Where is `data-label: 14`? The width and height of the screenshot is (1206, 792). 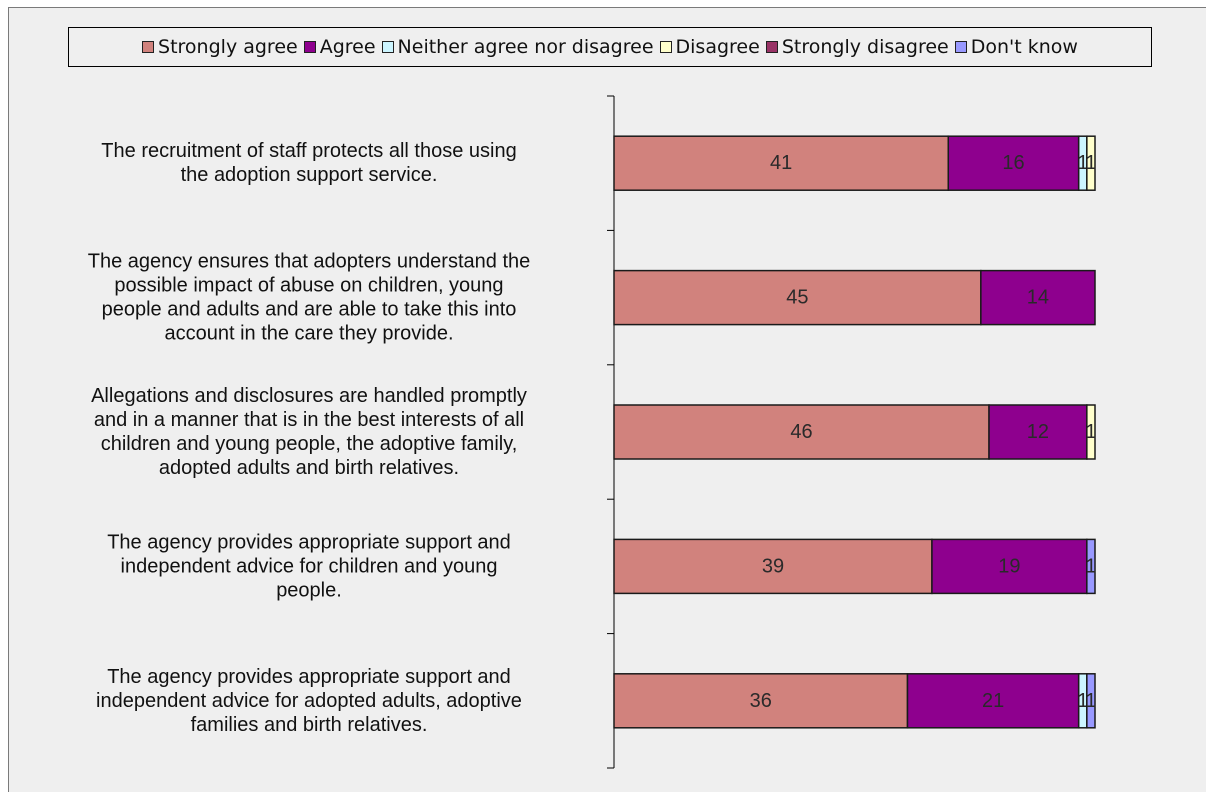 data-label: 14 is located at coordinates (1038, 298).